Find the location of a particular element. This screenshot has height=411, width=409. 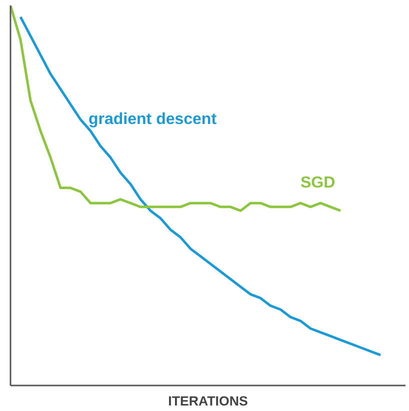

series-label: gradient descent is located at coordinates (153, 119).